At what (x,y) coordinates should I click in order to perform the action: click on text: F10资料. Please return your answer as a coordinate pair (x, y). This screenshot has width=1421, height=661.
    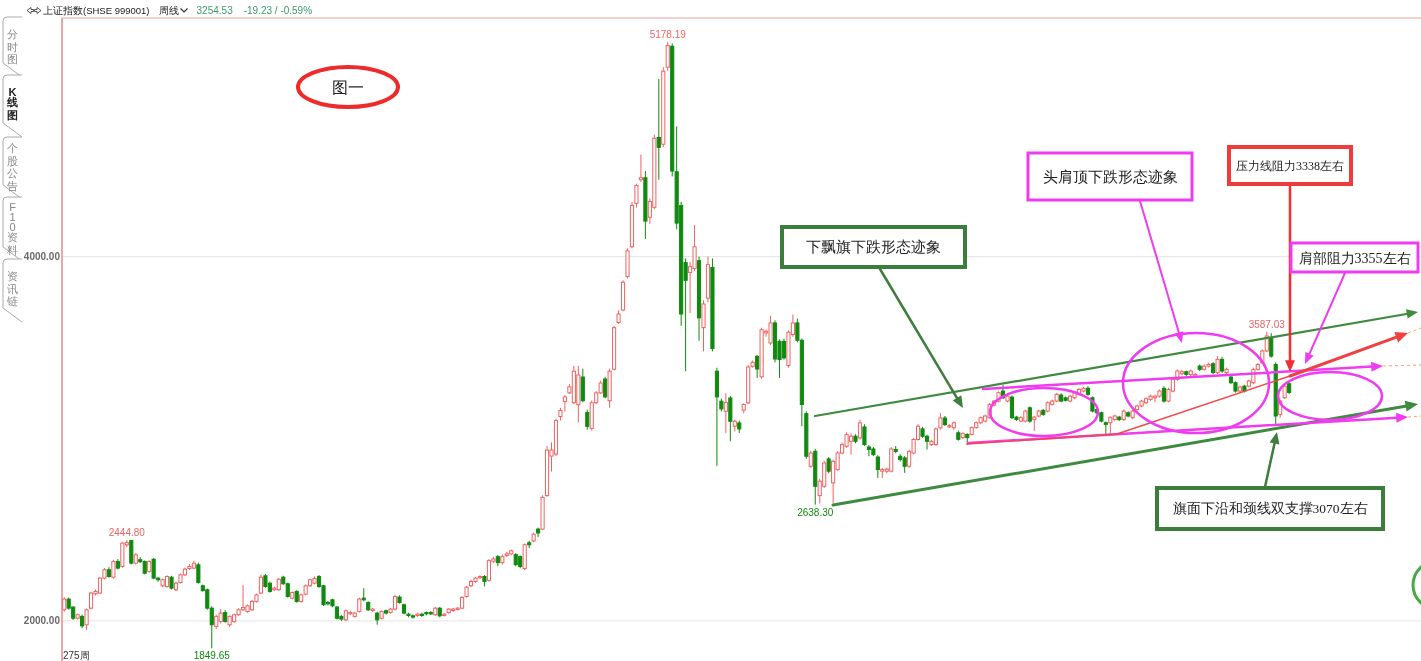
    Looking at the image, I should click on (12, 228).